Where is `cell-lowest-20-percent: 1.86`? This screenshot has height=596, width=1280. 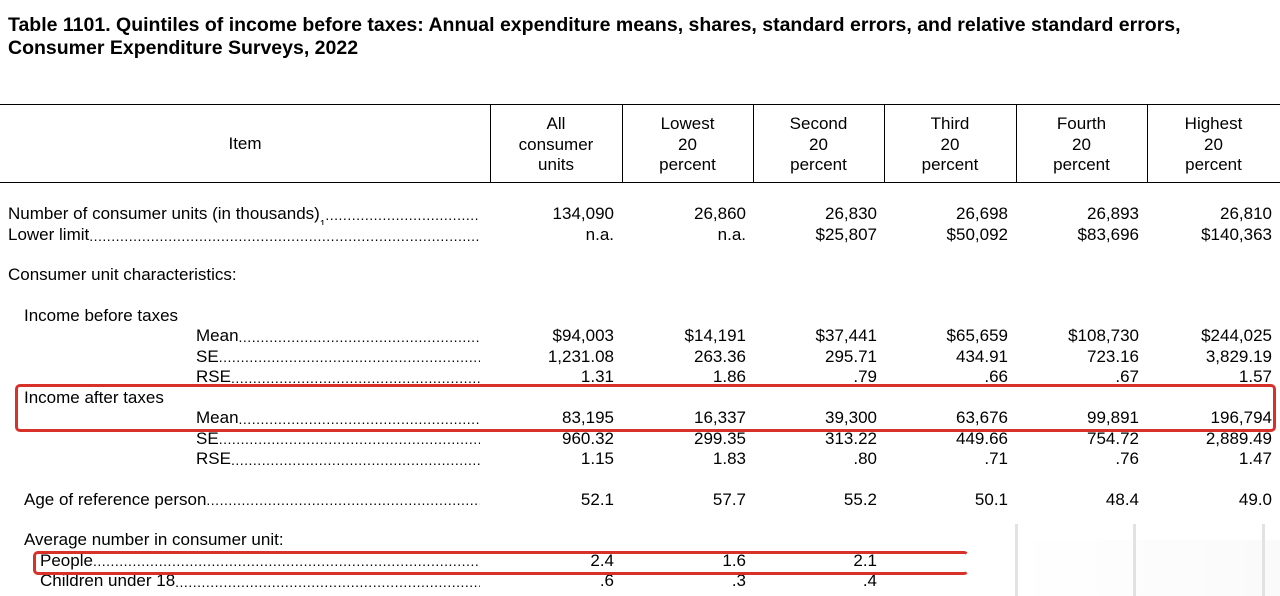 cell-lowest-20-percent: 1.86 is located at coordinates (729, 376).